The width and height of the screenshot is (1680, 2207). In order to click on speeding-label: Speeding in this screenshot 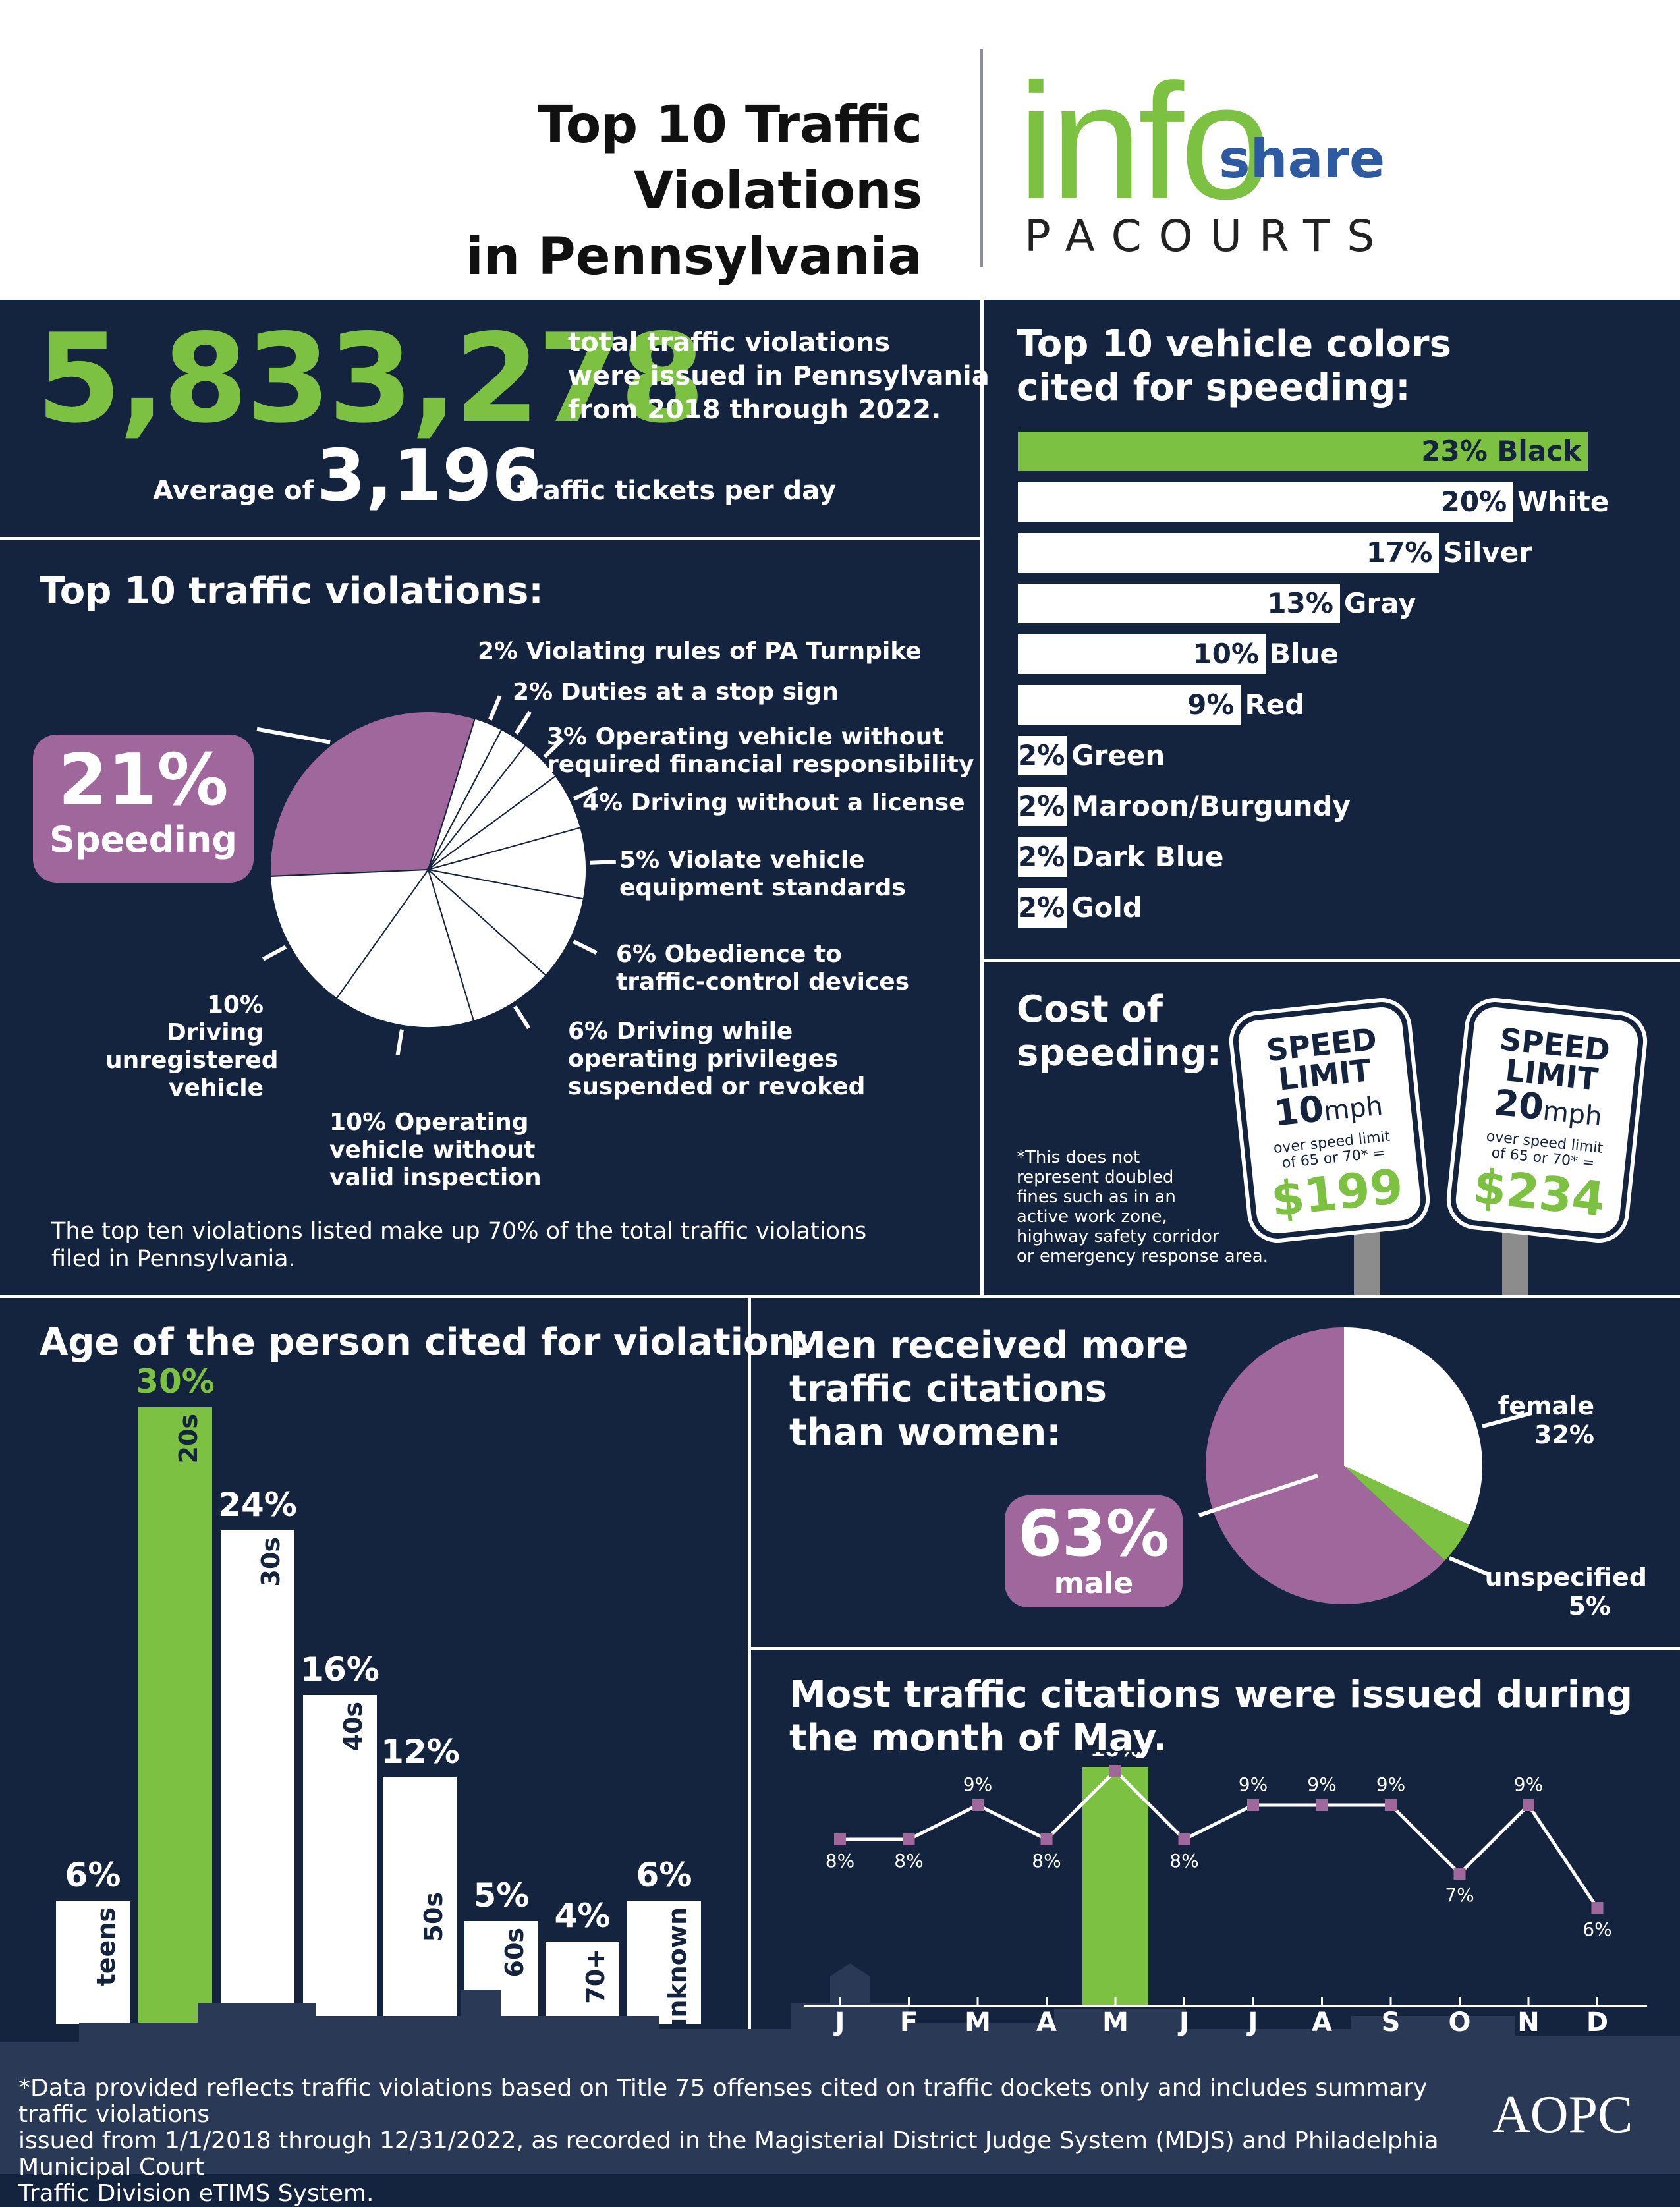, I will do `click(143, 839)`.